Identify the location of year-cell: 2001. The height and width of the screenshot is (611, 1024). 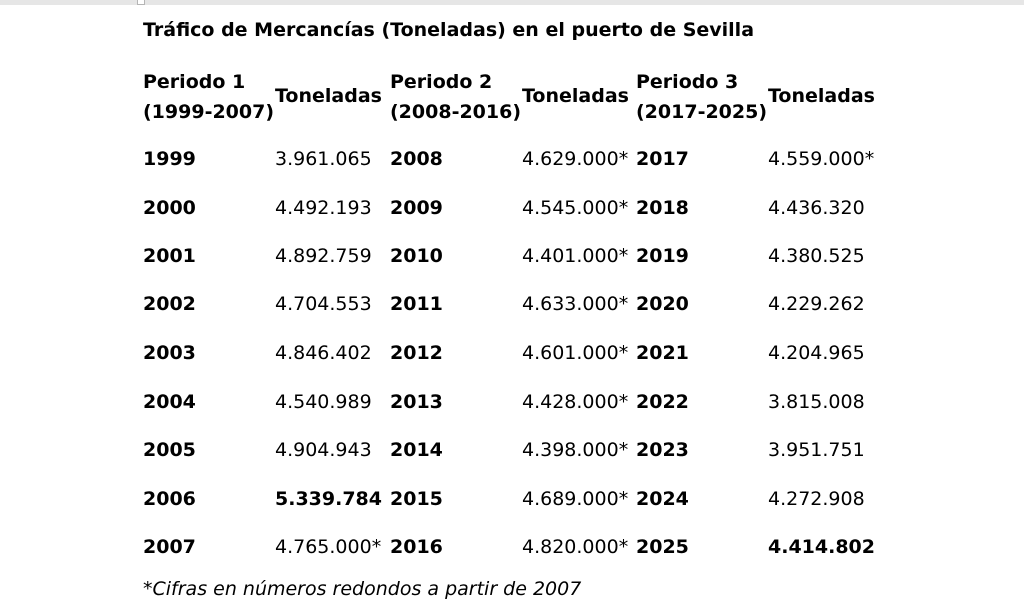
(169, 256).